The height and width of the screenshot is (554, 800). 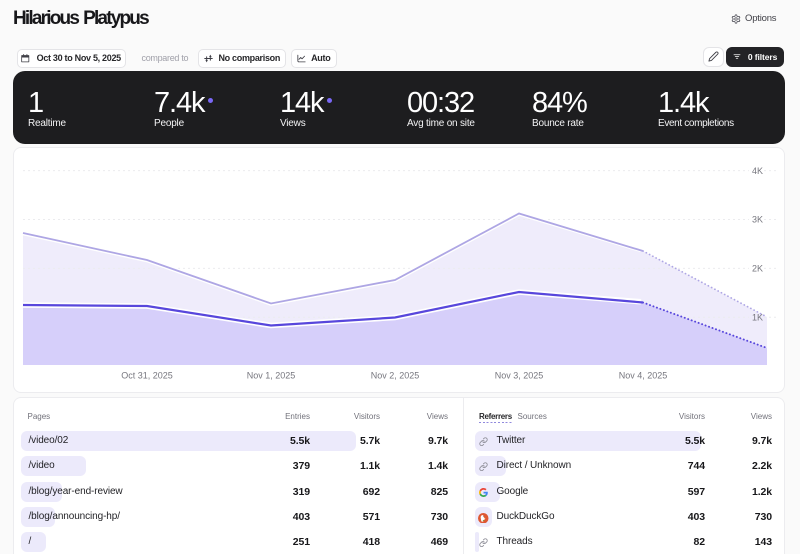 I want to click on svg-text: Nov 1, 2025, so click(x=271, y=376).